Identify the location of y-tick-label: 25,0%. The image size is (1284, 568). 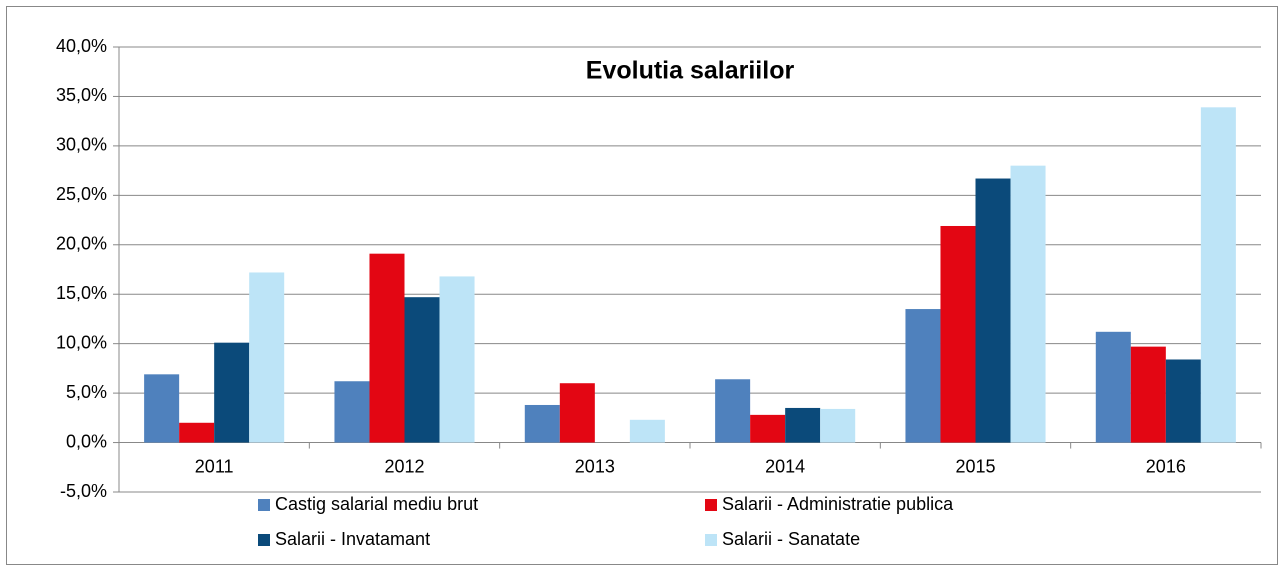
(81, 194).